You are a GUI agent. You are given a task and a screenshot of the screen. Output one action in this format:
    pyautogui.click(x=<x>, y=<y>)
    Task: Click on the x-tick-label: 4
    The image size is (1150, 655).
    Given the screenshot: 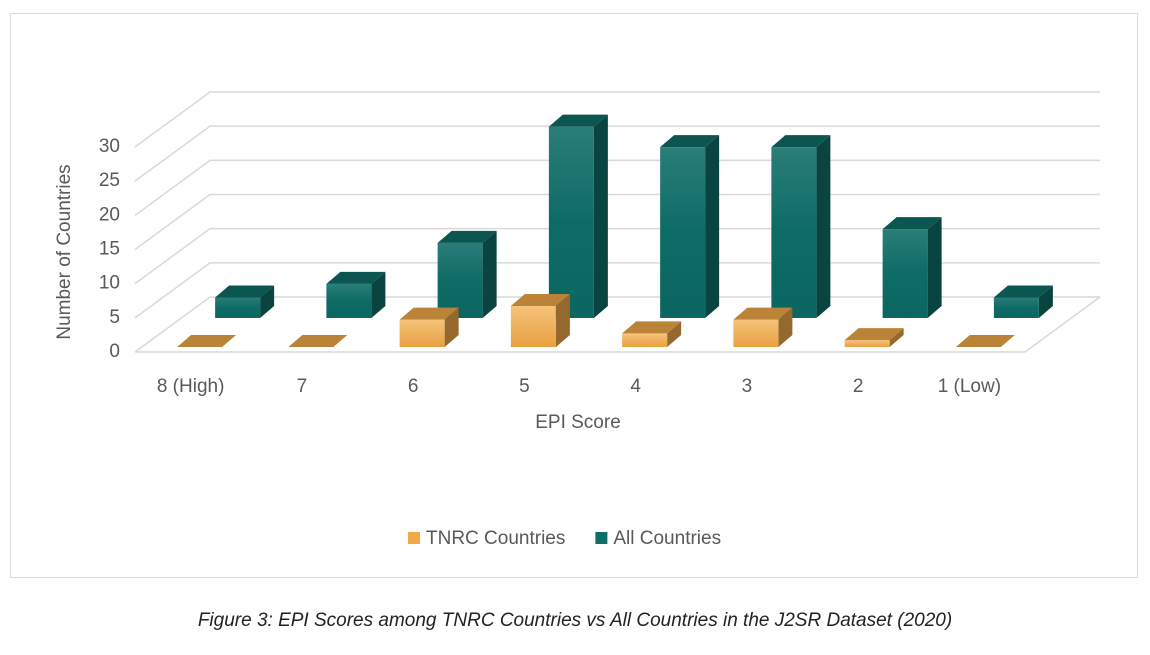 What is the action you would take?
    pyautogui.click(x=635, y=386)
    